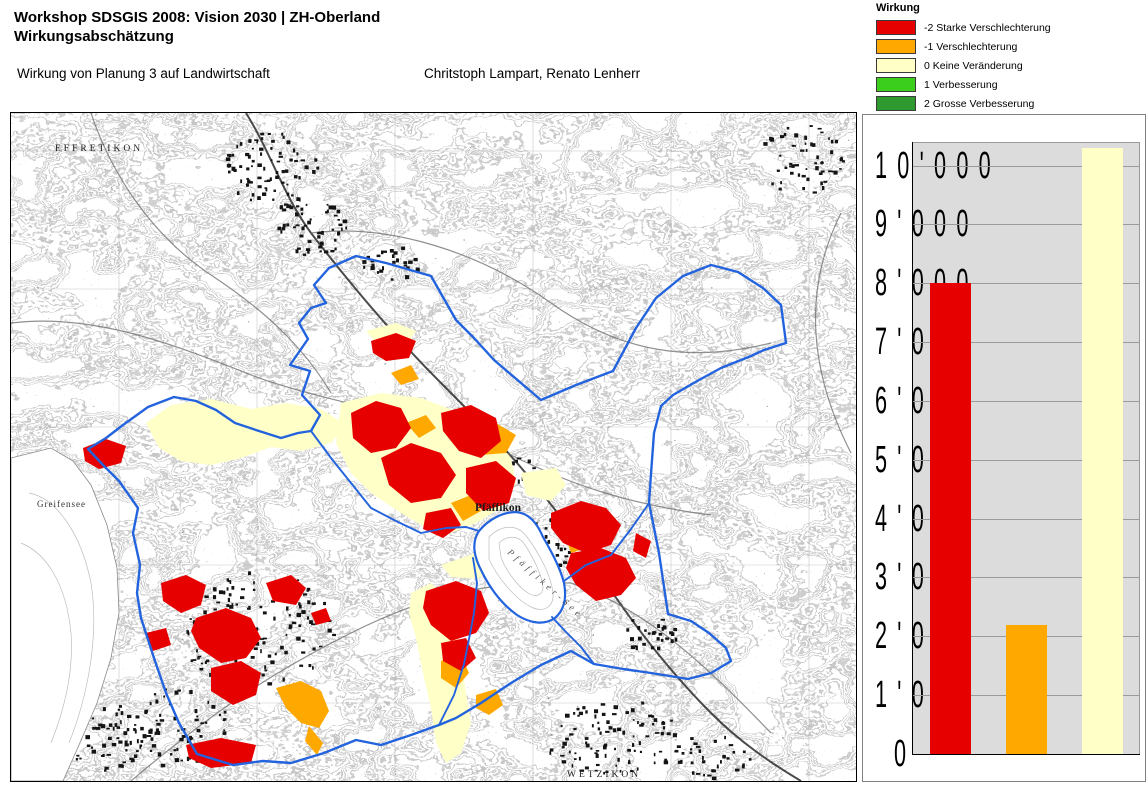 The image size is (1148, 789). Describe the element at coordinates (532, 73) in the screenshot. I see `authors: Chritstoph Lampart, Renato Lenherr` at that location.